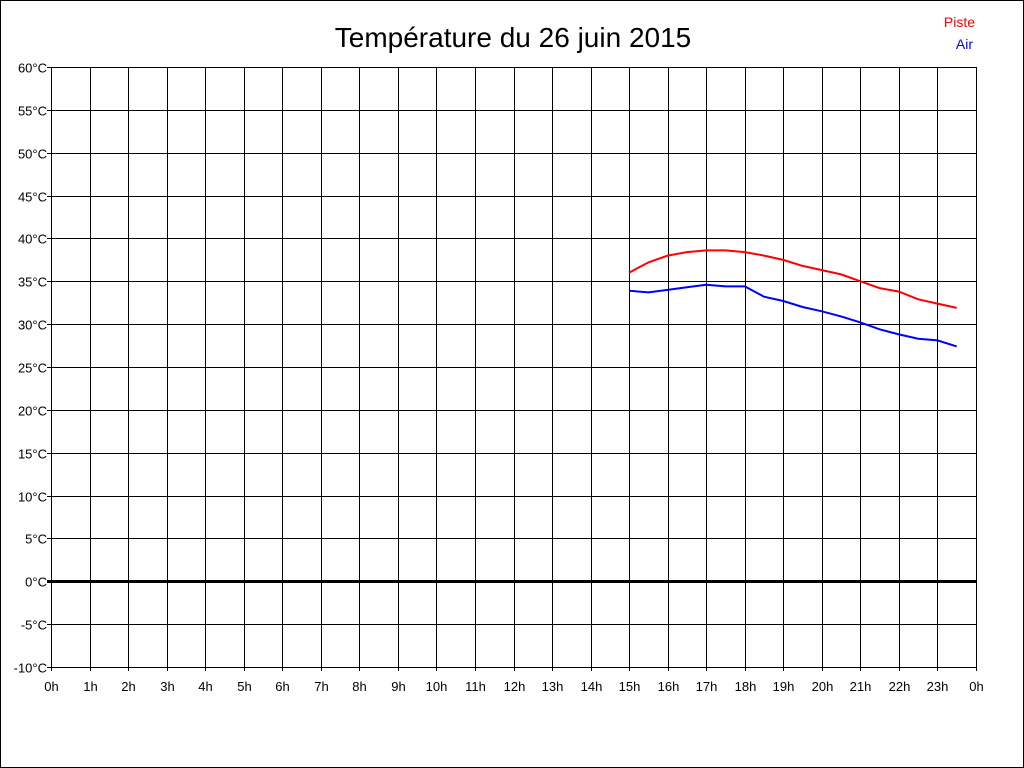  What do you see at coordinates (32, 497) in the screenshot?
I see `y-tick-label: 10°C` at bounding box center [32, 497].